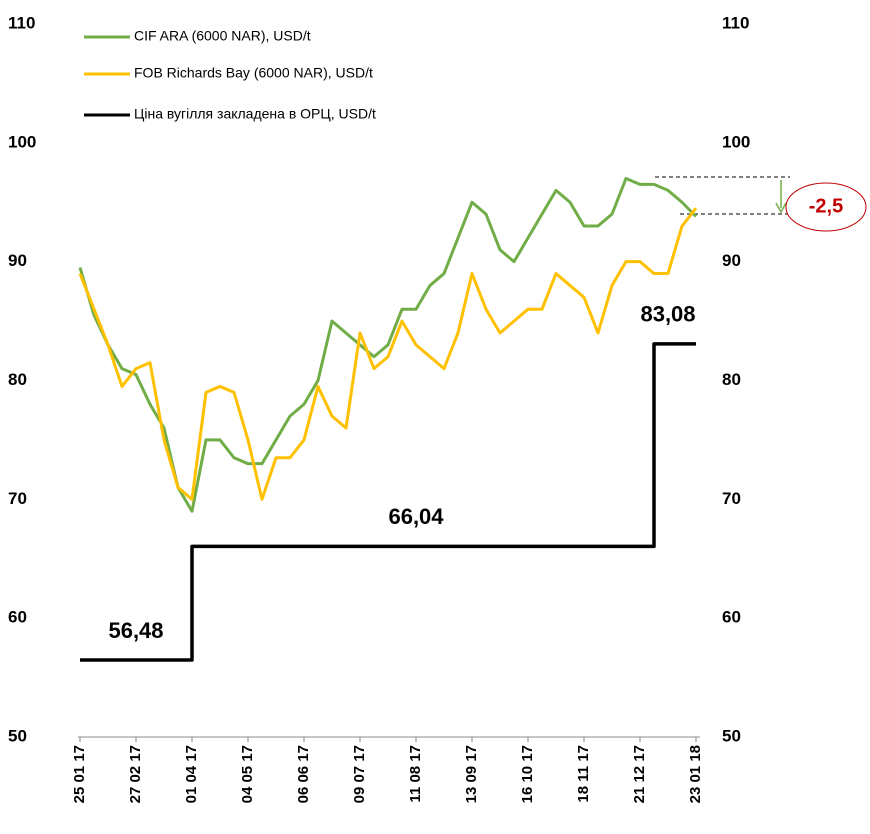  I want to click on diff-arrow-head, so click(781, 208).